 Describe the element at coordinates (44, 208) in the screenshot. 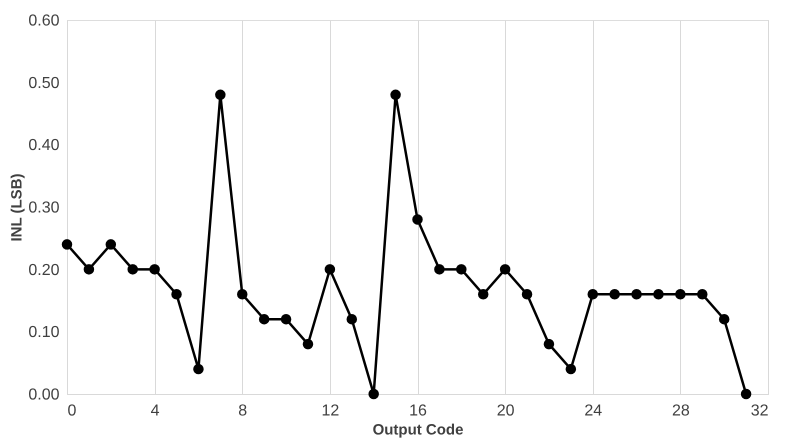

I see `y-tick-label: 0.30` at that location.